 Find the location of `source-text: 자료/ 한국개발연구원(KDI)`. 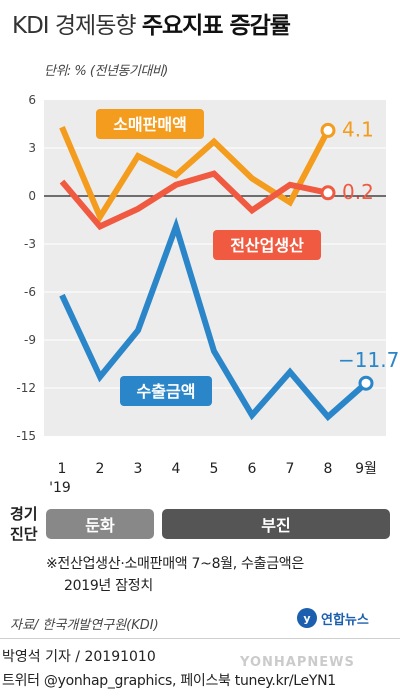

source-text: 자료/ 한국개발연구원(KDI) is located at coordinates (84, 625).